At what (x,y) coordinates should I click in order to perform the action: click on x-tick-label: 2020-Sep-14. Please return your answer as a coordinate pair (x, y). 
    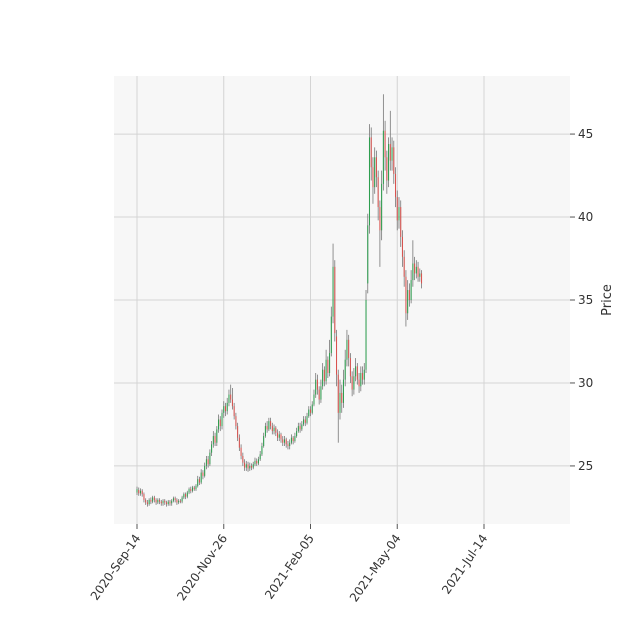
    Looking at the image, I should click on (116, 567).